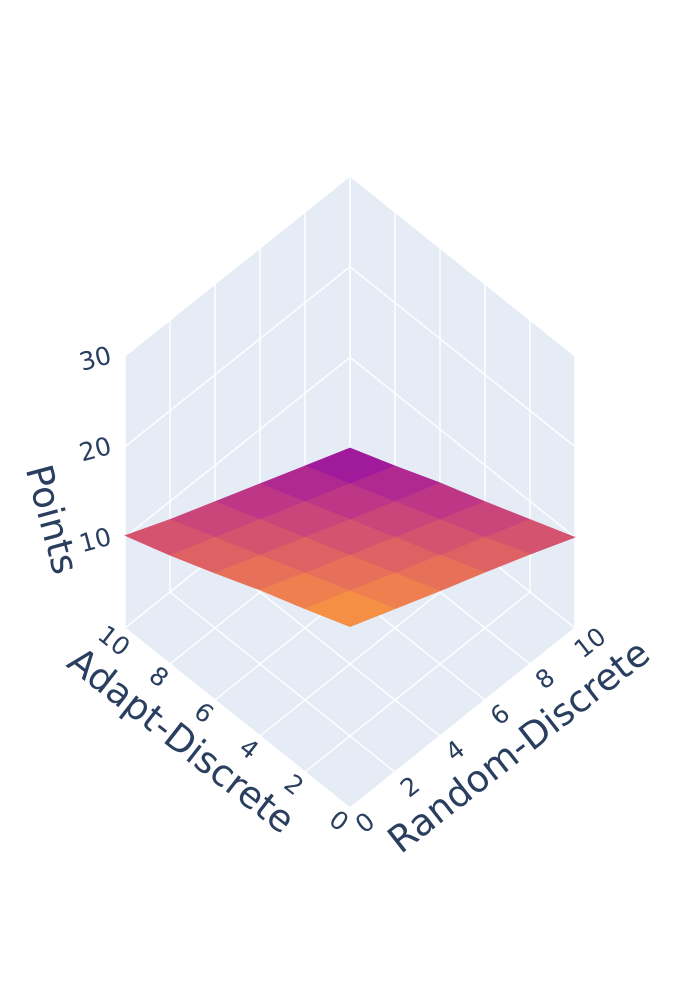 This screenshot has width=700, height=1000. I want to click on x-tick-label: 0, so click(339, 820).